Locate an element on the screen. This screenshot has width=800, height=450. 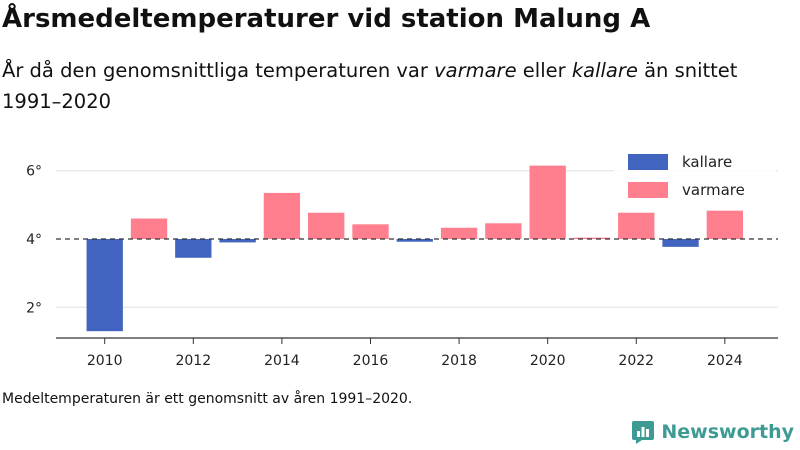
brand-logo: Newsworthy is located at coordinates (712, 432).